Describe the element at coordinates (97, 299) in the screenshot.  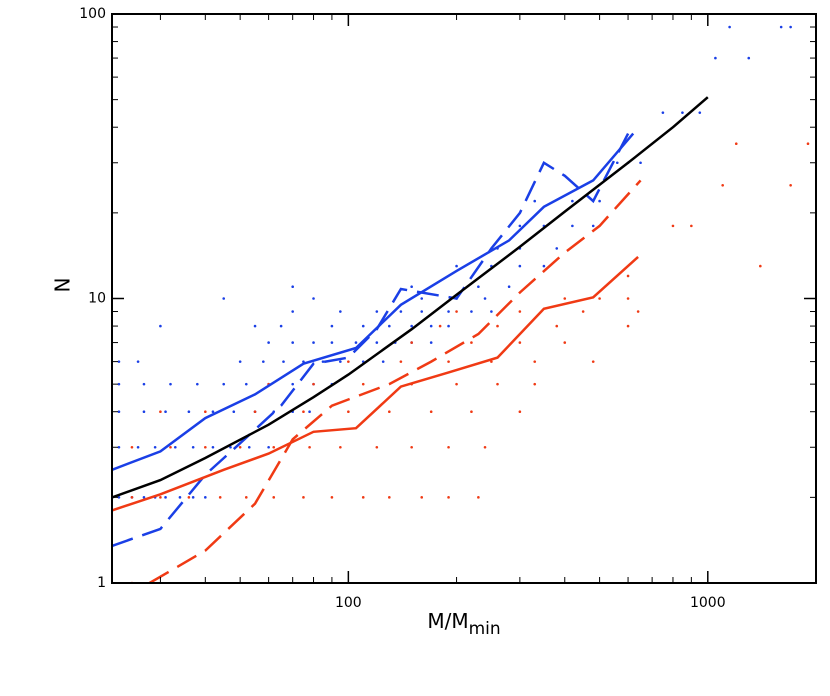
I see `y-tick-label: 10` at that location.